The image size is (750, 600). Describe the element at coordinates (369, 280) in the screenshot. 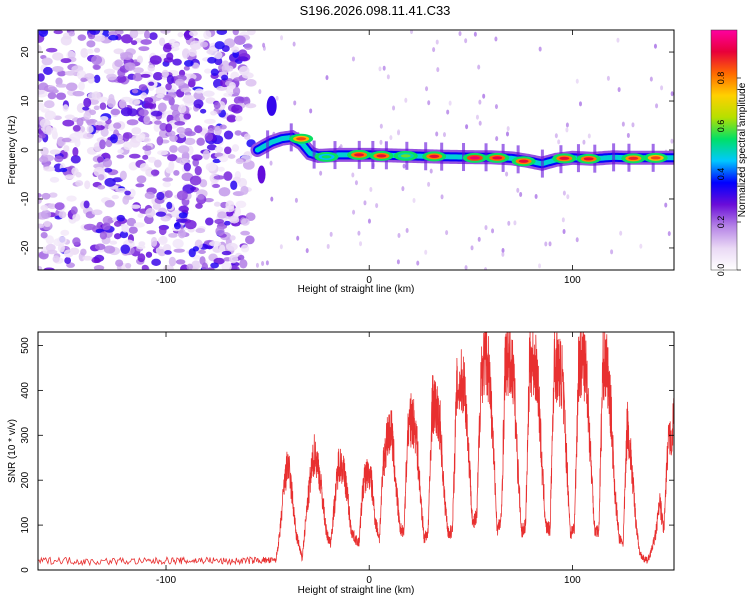

I see `x-tick-label: 0` at that location.